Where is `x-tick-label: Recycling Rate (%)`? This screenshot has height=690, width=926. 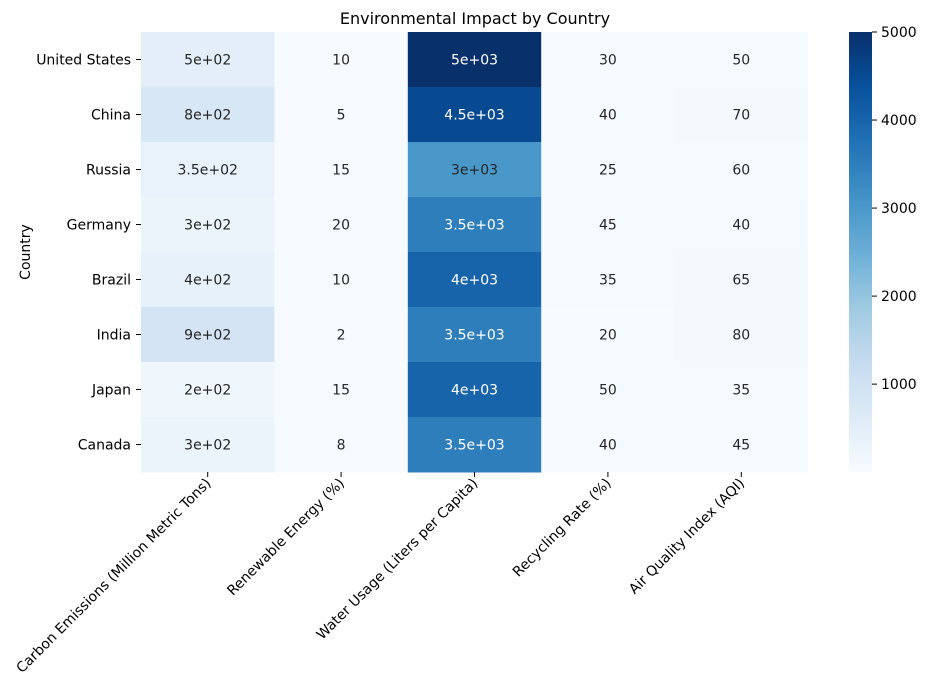 x-tick-label: Recycling Rate (%) is located at coordinates (562, 528).